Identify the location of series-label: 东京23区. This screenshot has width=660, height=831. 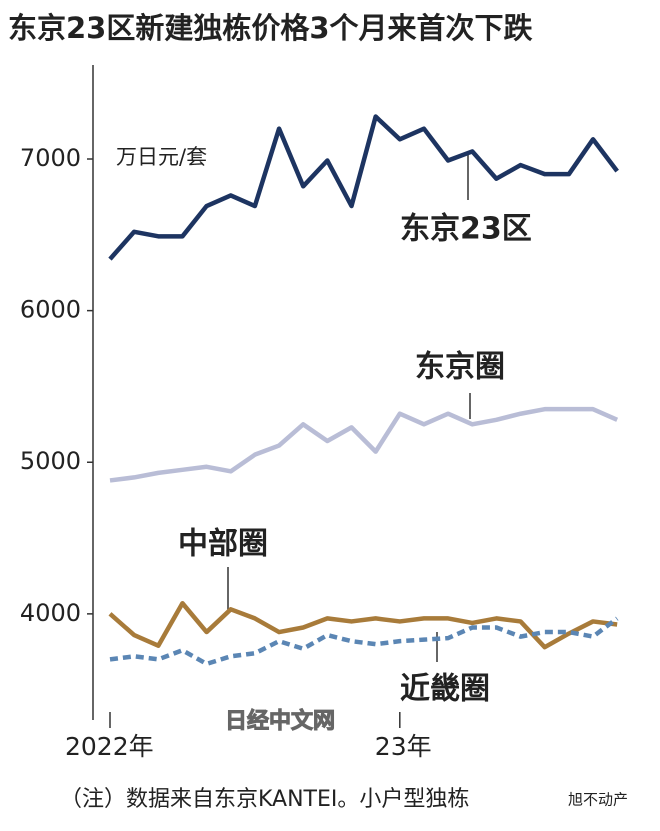
(466, 229).